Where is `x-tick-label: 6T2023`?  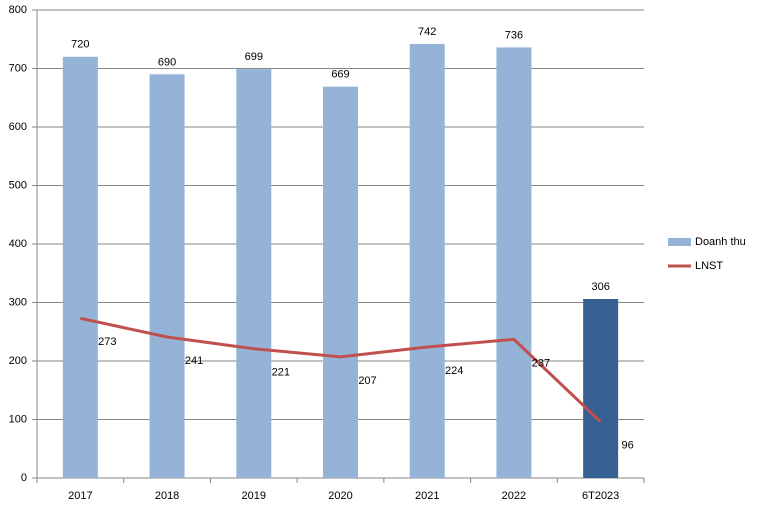
x-tick-label: 6T2023 is located at coordinates (600, 496).